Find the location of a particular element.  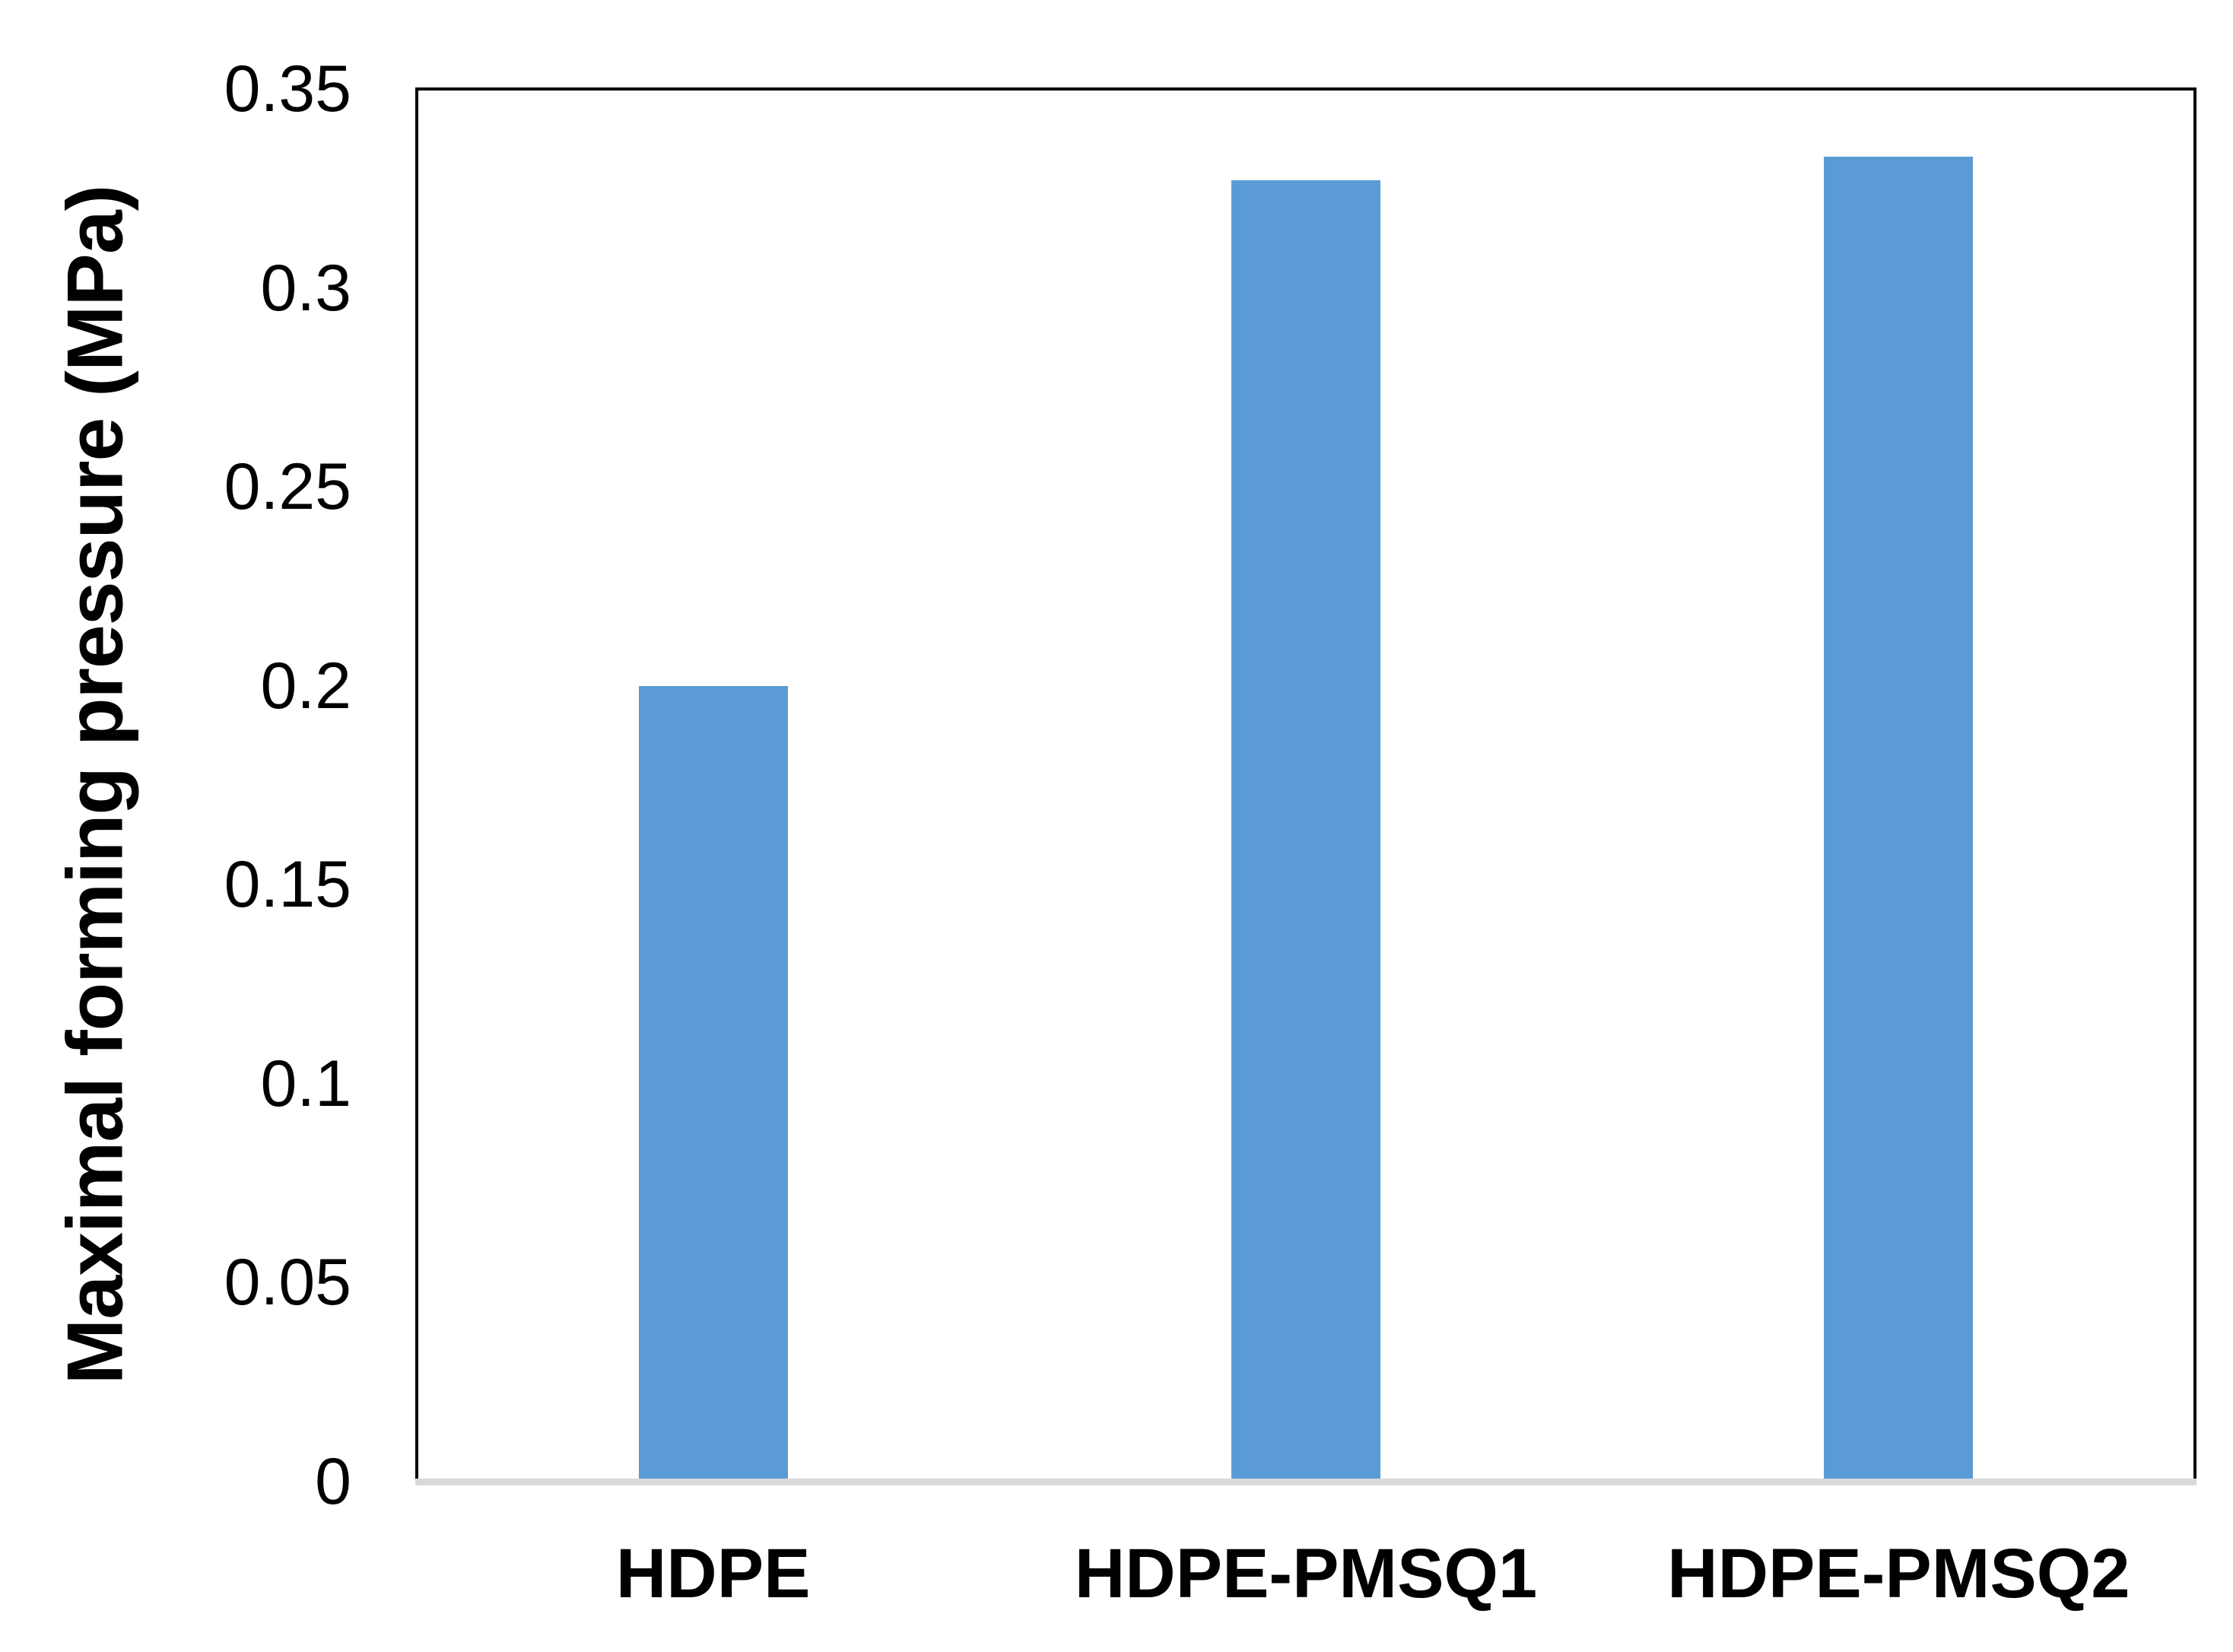

y-tick-label: 0.2 is located at coordinates (305, 686).